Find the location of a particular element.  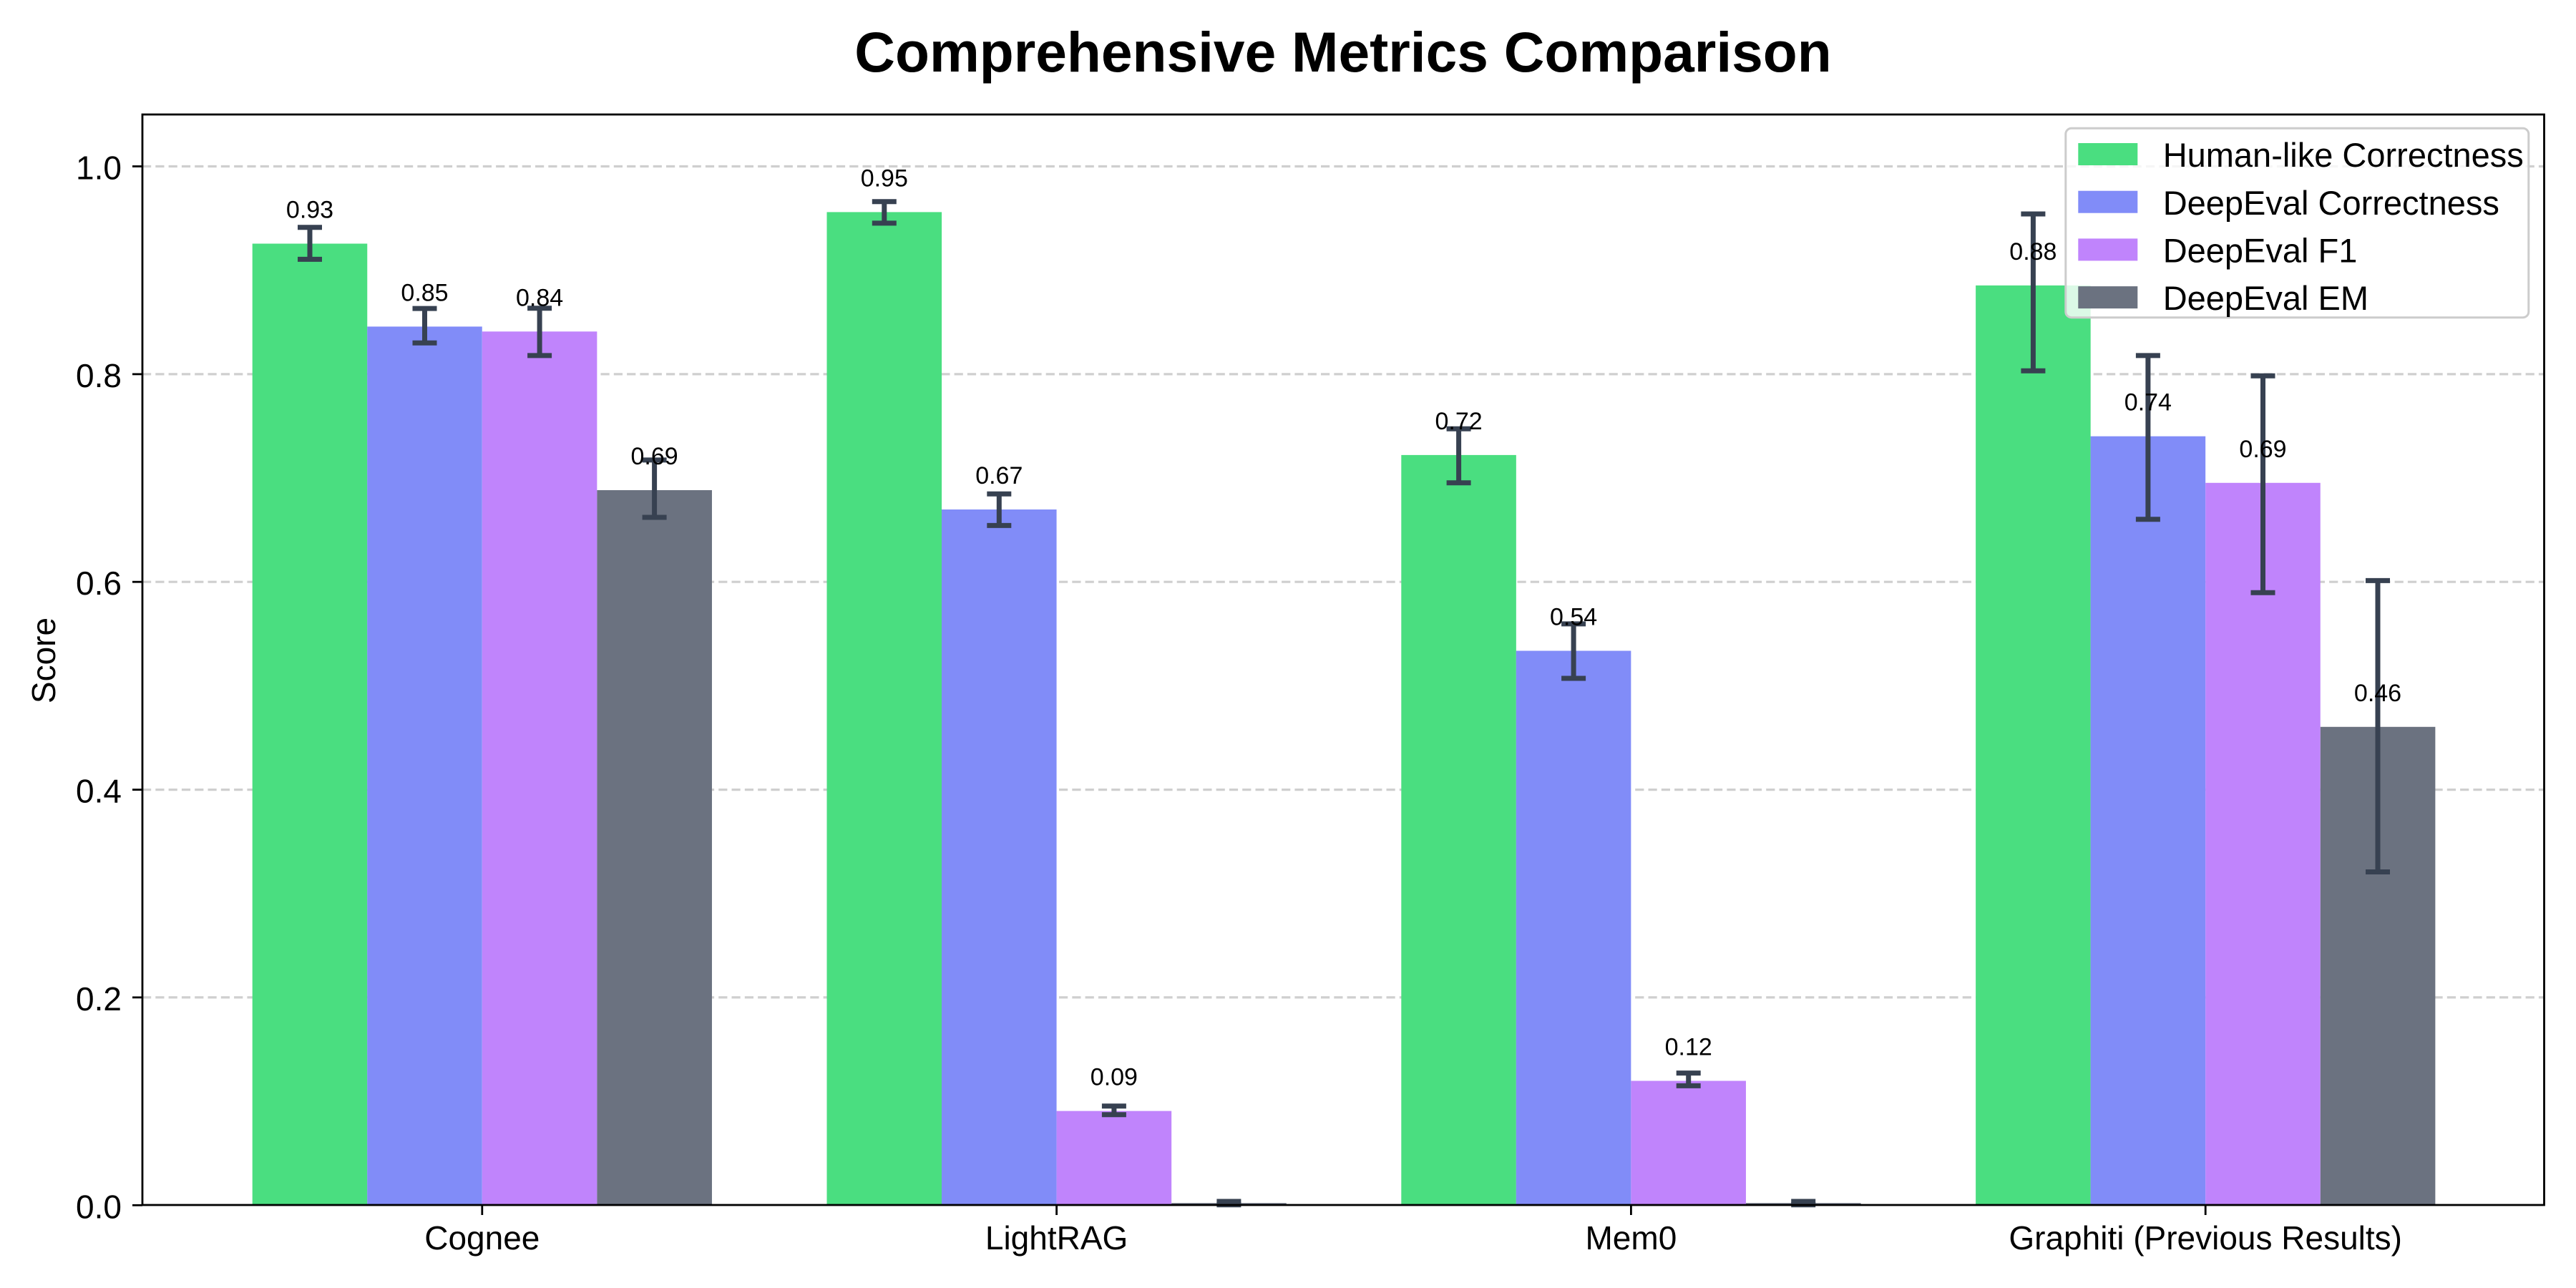

svg-text: 0.74 is located at coordinates (2148, 402).